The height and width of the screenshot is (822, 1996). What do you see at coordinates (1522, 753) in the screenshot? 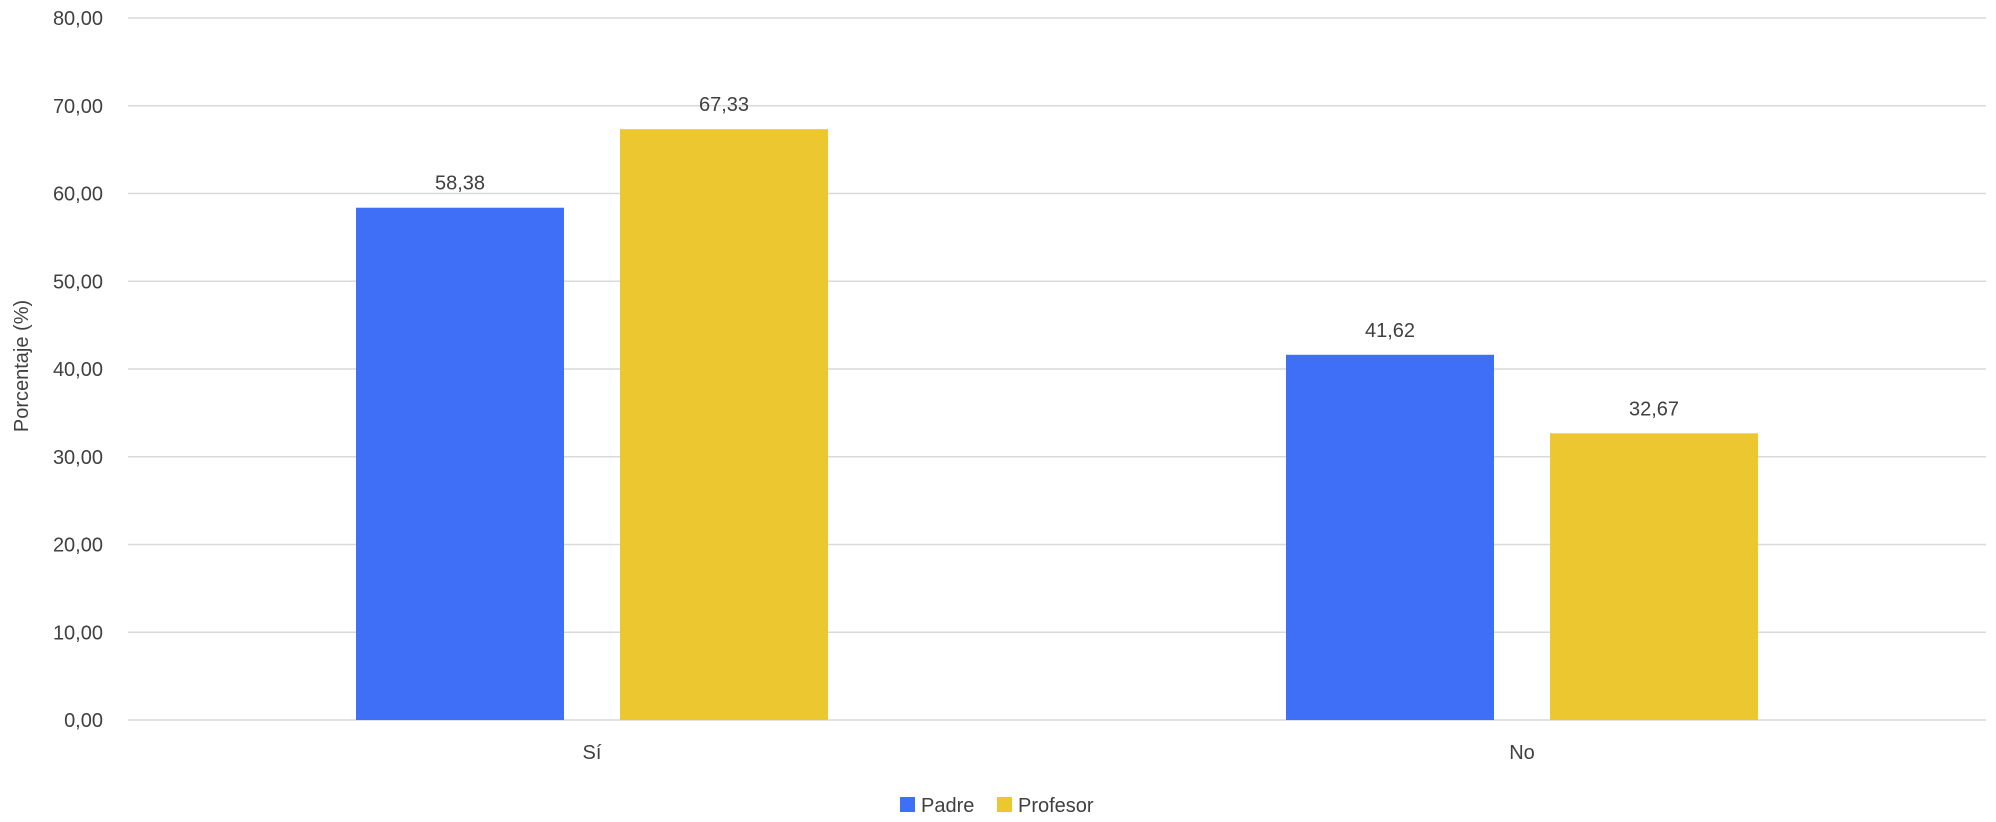
I see `x-tick-label: No` at bounding box center [1522, 753].